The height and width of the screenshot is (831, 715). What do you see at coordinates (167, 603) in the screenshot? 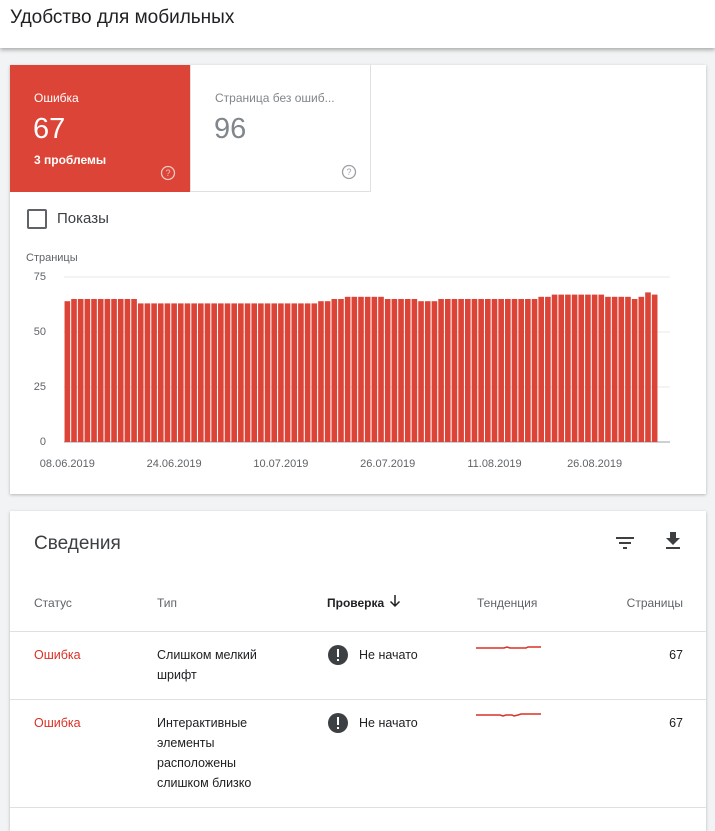
I see `column-header: Тип` at bounding box center [167, 603].